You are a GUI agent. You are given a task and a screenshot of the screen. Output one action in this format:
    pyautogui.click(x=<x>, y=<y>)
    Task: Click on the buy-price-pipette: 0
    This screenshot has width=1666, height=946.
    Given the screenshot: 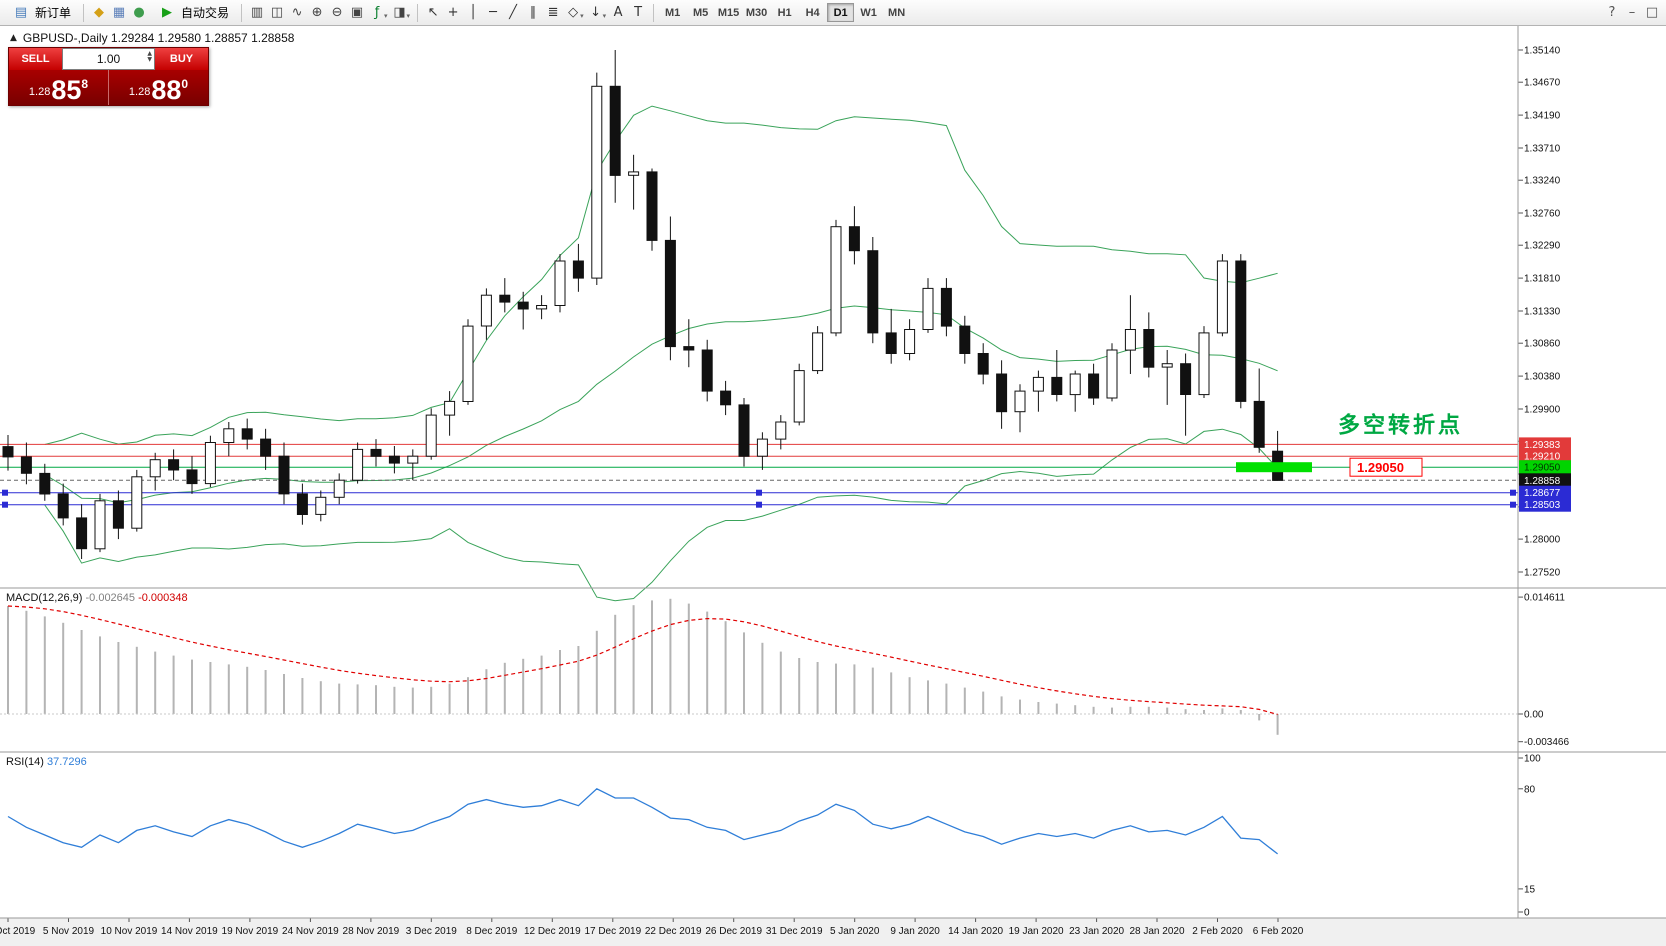 What is the action you would take?
    pyautogui.click(x=185, y=84)
    